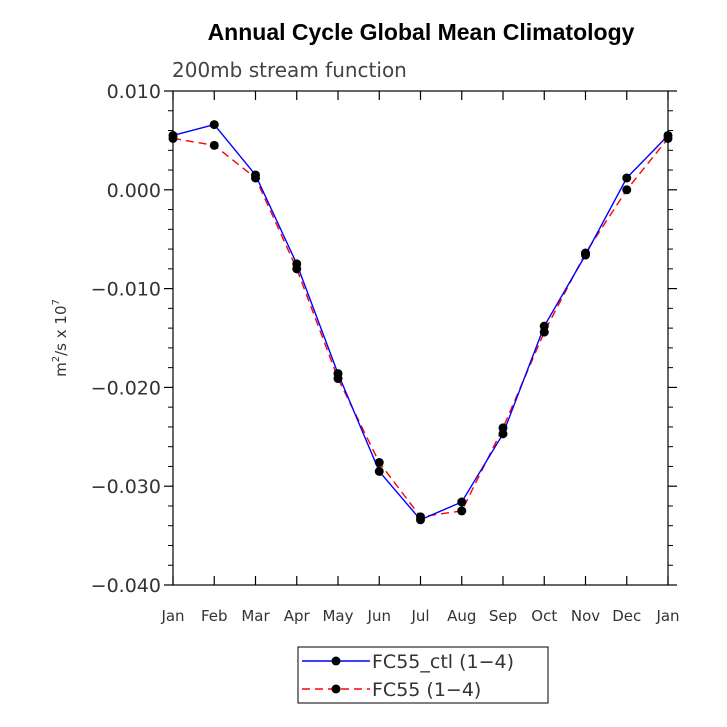  I want to click on x-tick-label: Dec, so click(626, 616).